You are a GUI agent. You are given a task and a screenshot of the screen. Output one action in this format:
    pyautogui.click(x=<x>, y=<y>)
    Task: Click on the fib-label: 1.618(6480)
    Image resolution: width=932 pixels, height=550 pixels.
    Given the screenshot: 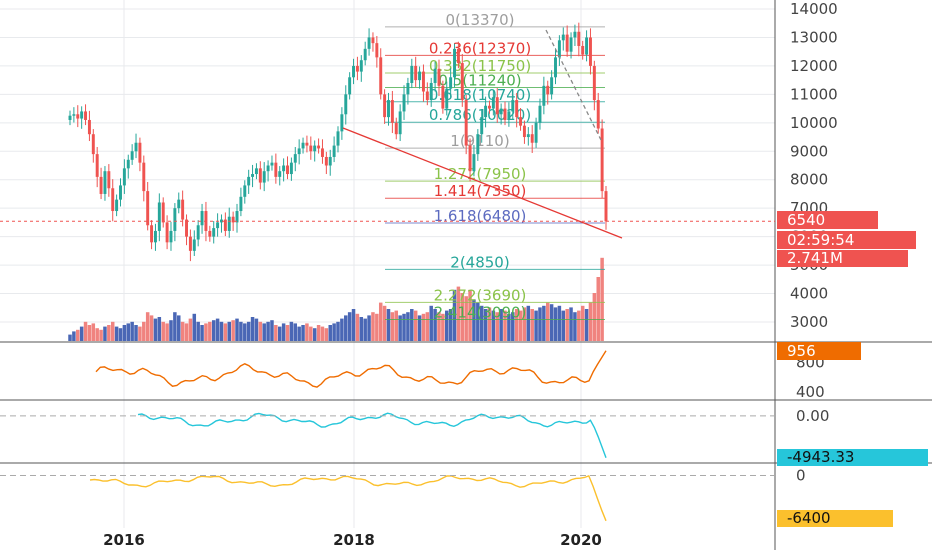 What is the action you would take?
    pyautogui.click(x=480, y=216)
    